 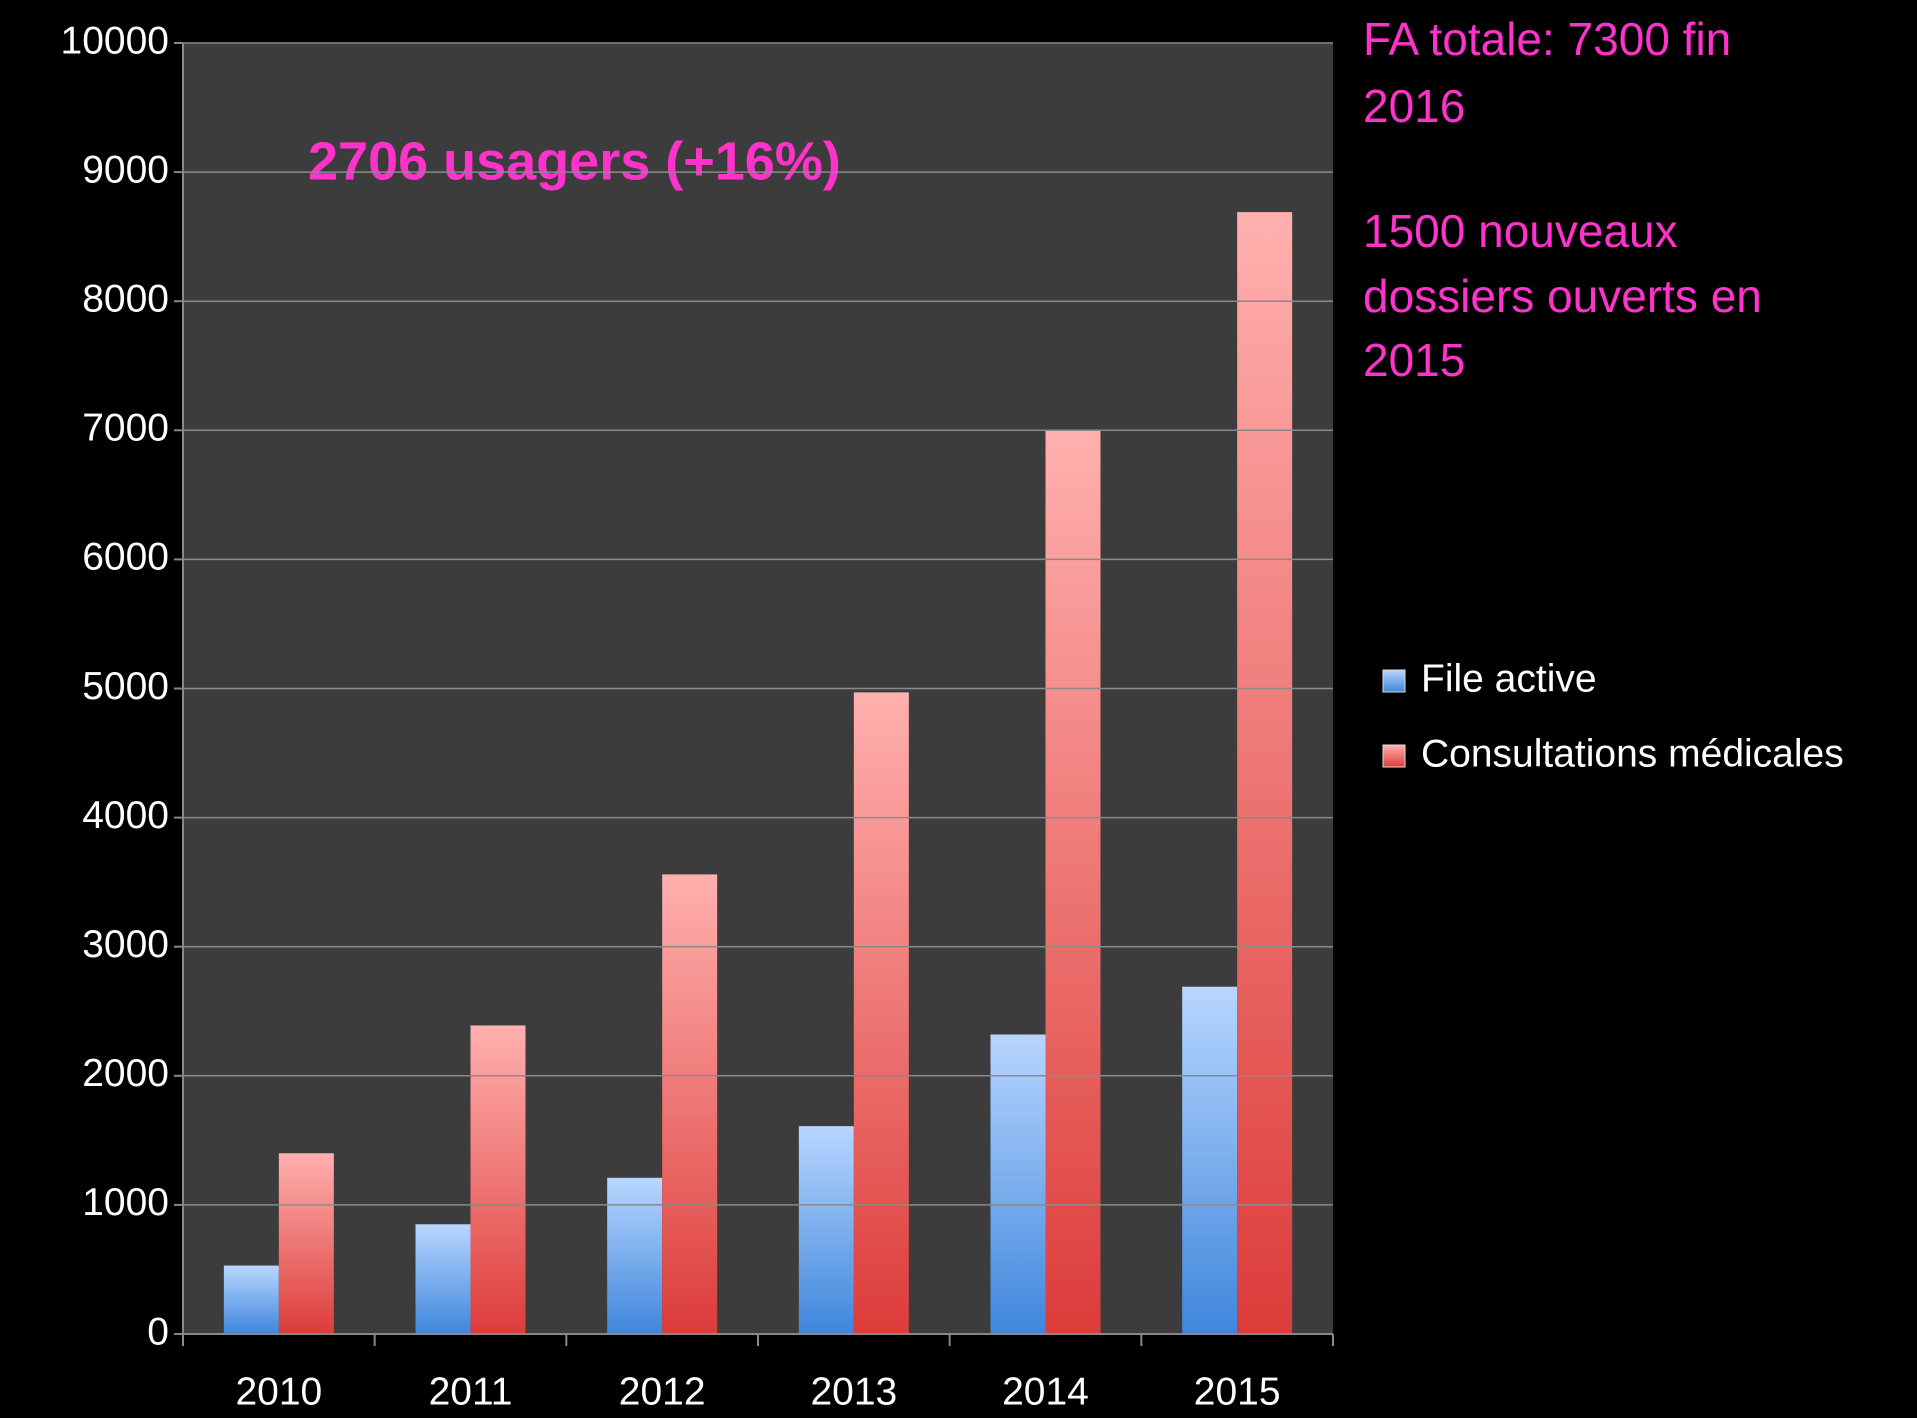 What do you see at coordinates (125, 1073) in the screenshot?
I see `y-tick-label: 2000` at bounding box center [125, 1073].